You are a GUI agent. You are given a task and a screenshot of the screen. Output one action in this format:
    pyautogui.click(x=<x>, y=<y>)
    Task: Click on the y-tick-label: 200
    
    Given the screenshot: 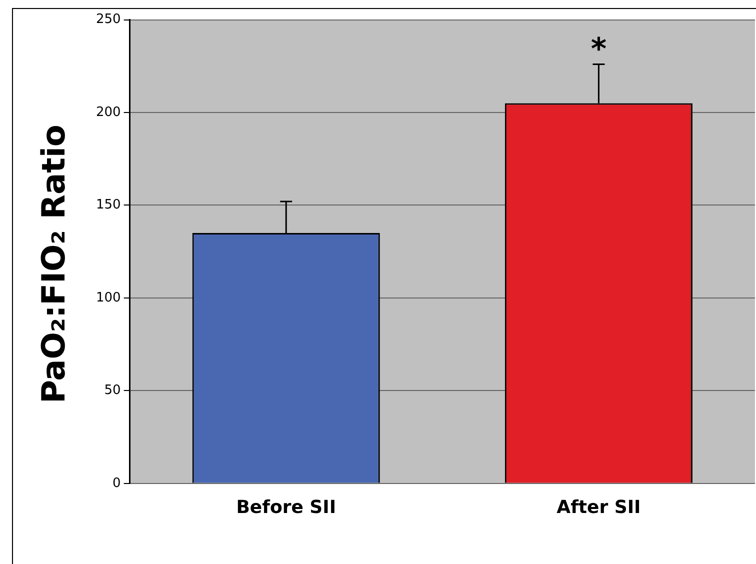 What is the action you would take?
    pyautogui.click(x=108, y=112)
    